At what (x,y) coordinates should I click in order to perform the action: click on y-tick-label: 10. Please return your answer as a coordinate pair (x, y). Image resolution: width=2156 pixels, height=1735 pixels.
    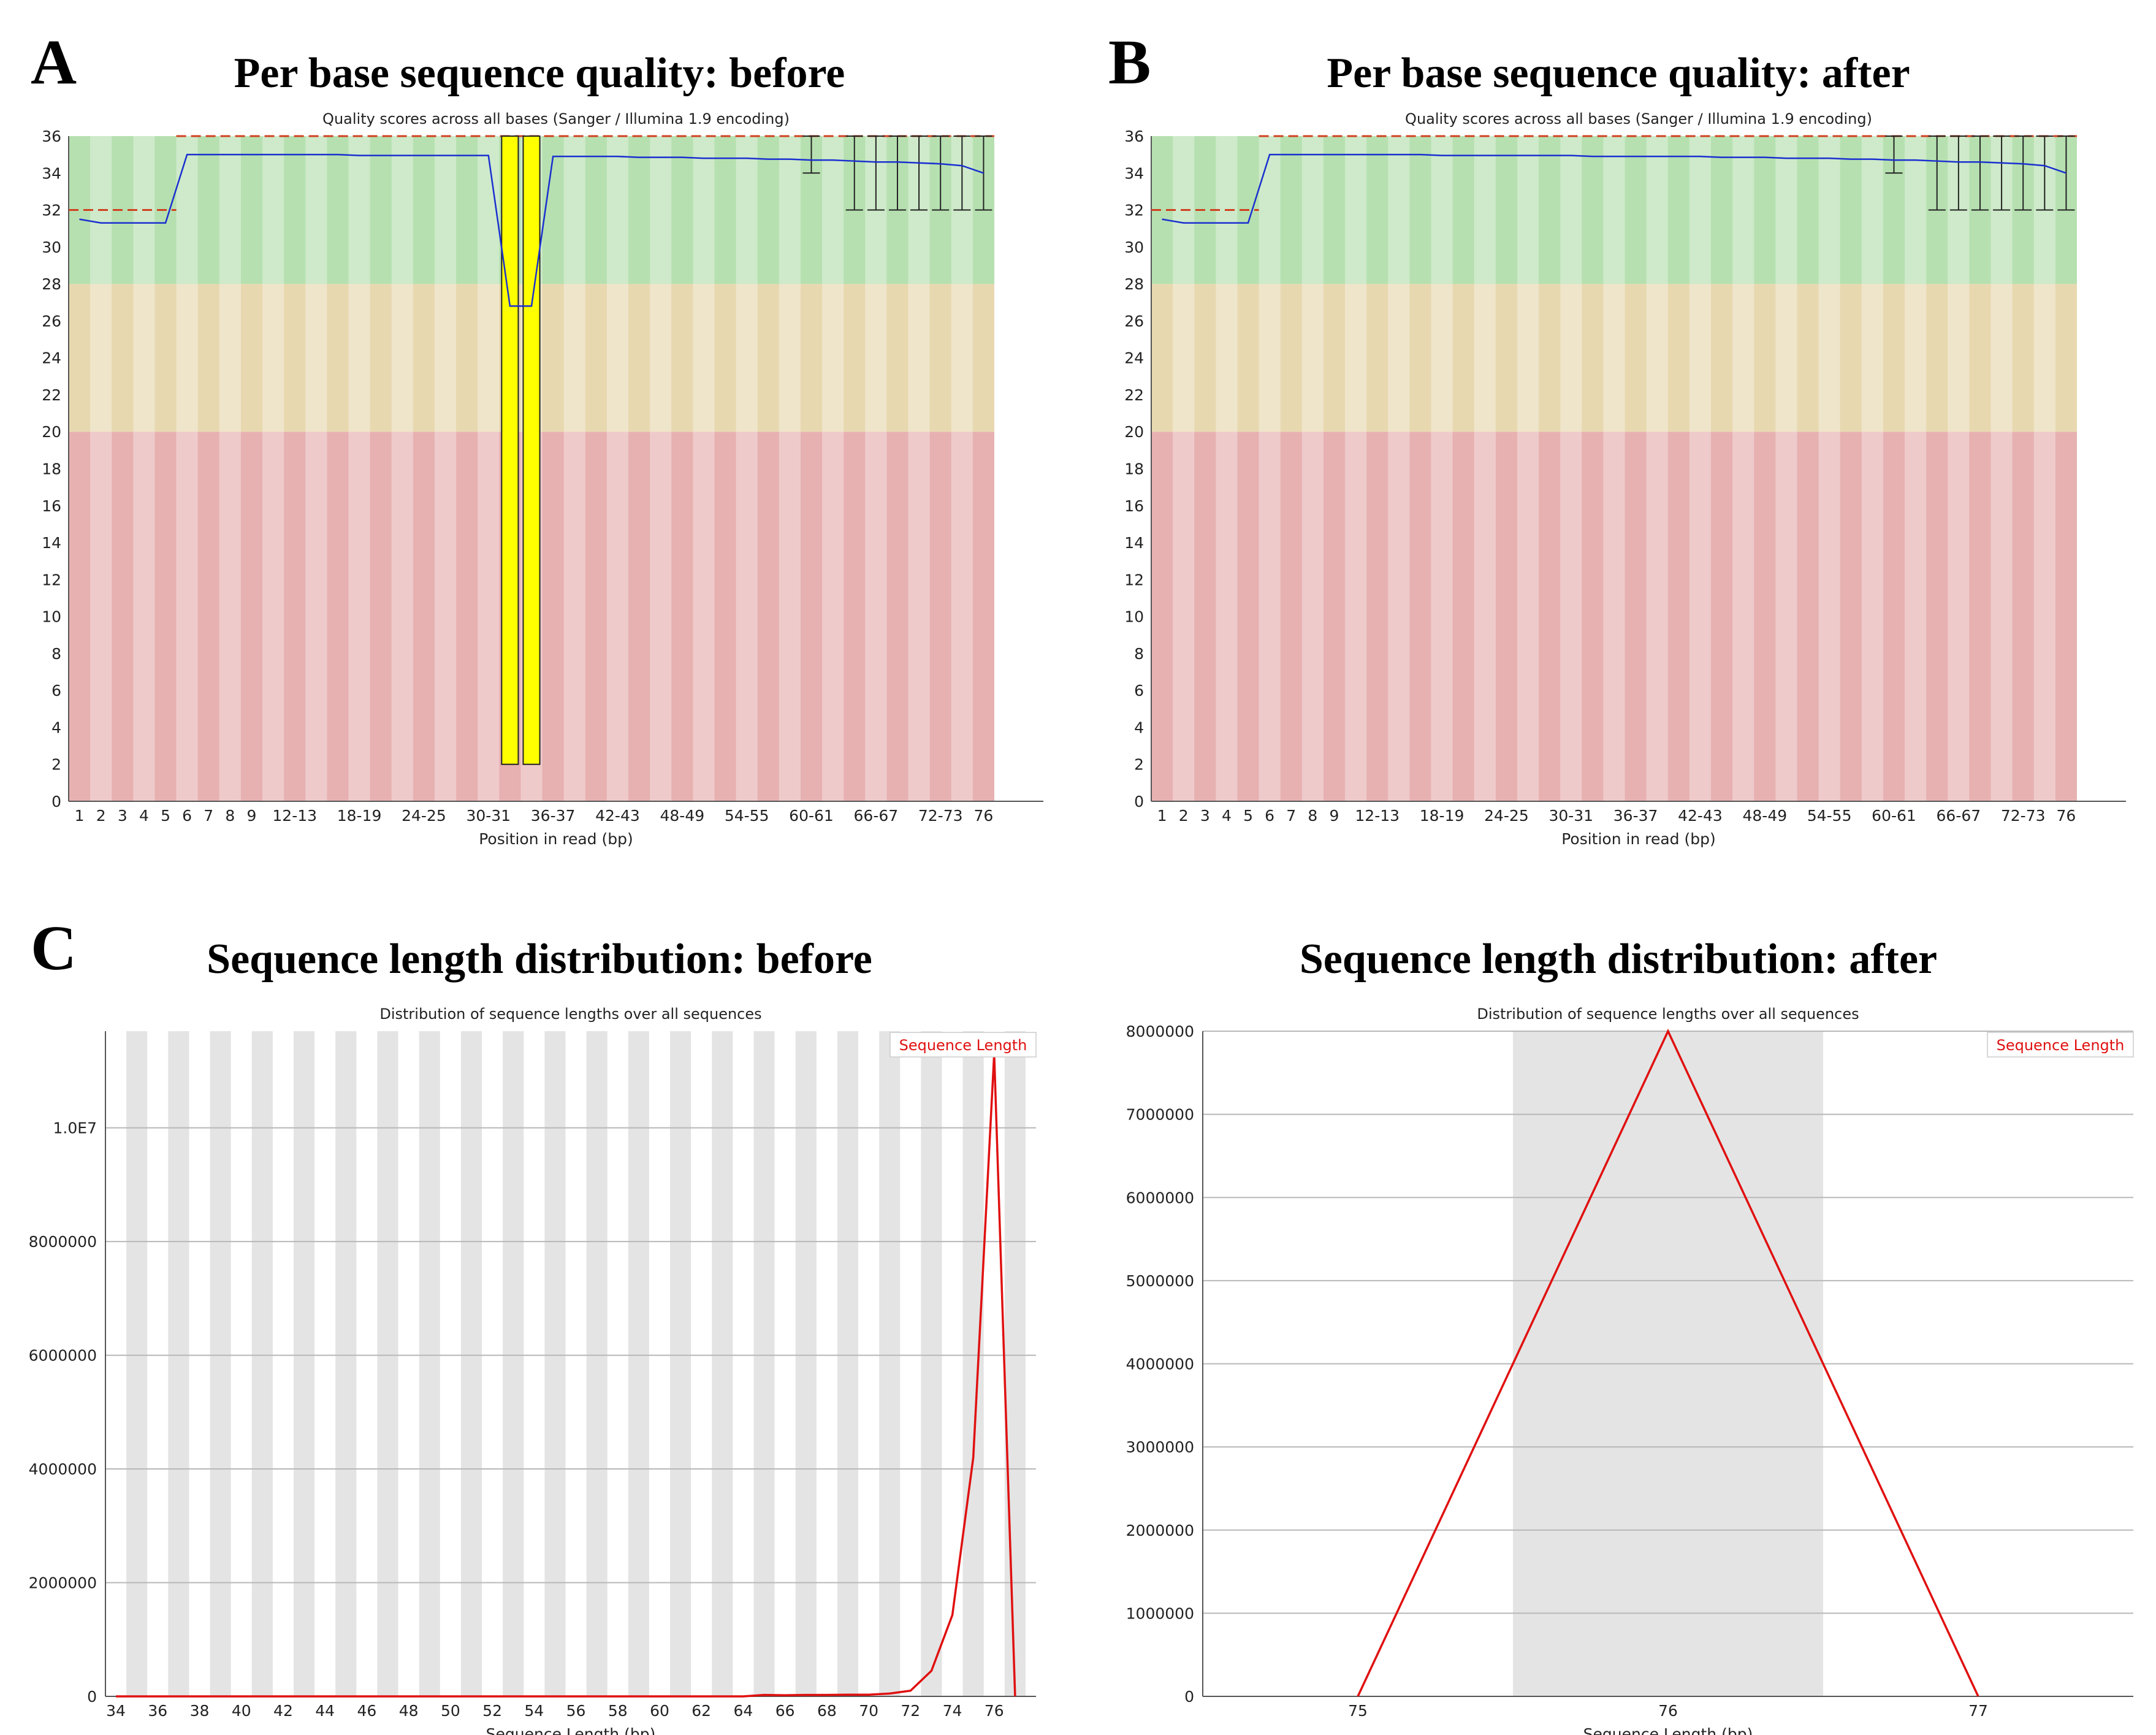
    Looking at the image, I should click on (51, 617).